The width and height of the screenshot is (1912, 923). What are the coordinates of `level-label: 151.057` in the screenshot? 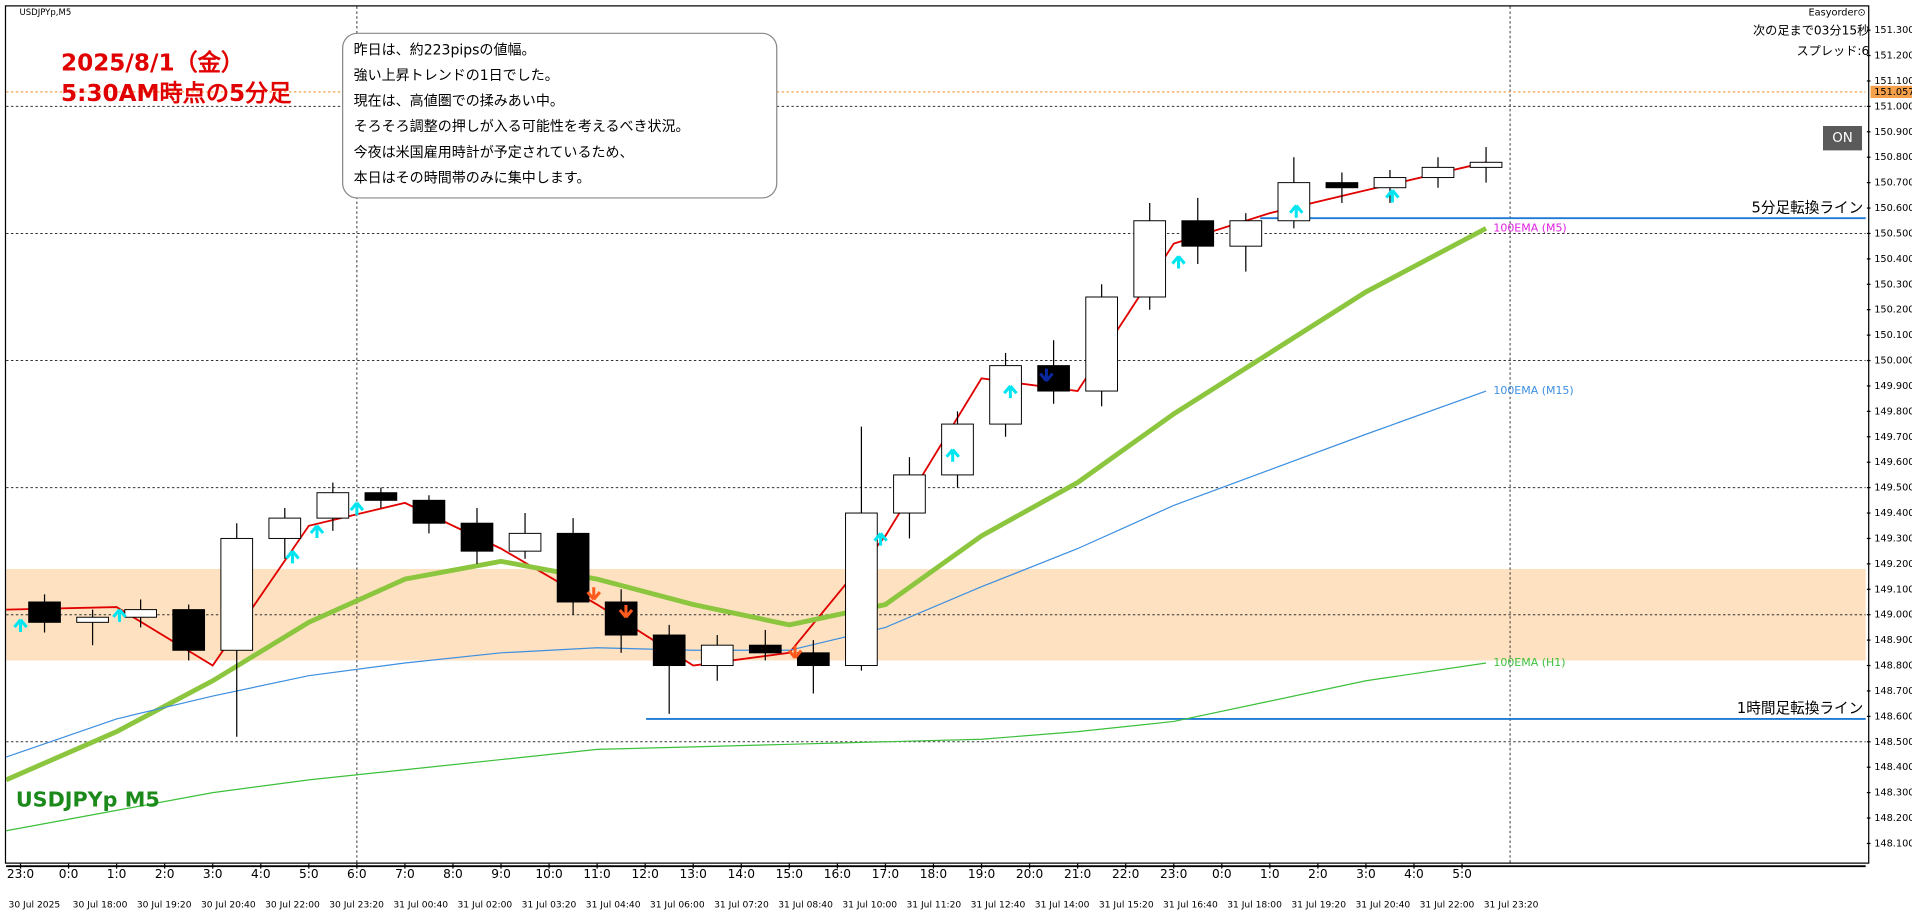 It's located at (1893, 92).